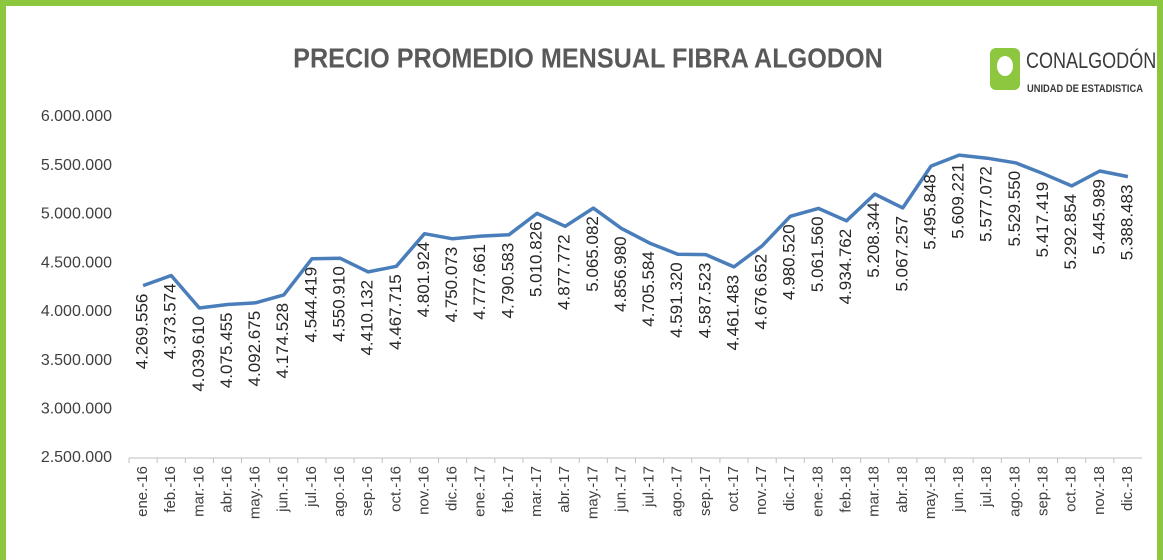 The height and width of the screenshot is (560, 1163). Describe the element at coordinates (226, 351) in the screenshot. I see `data-label: 4.075.455` at that location.